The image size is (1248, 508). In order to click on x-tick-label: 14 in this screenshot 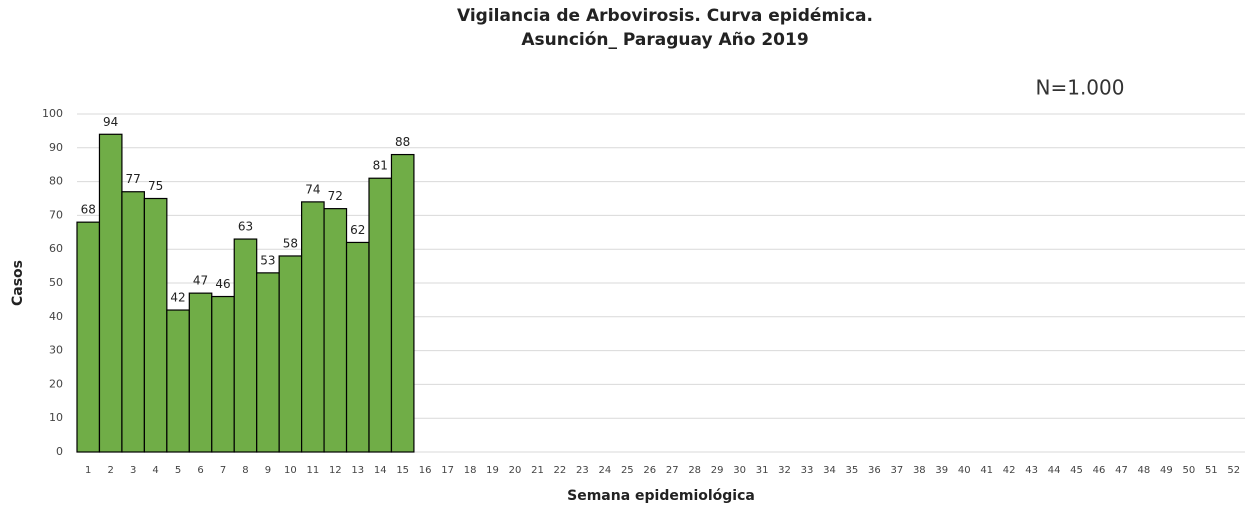, I will do `click(380, 470)`.